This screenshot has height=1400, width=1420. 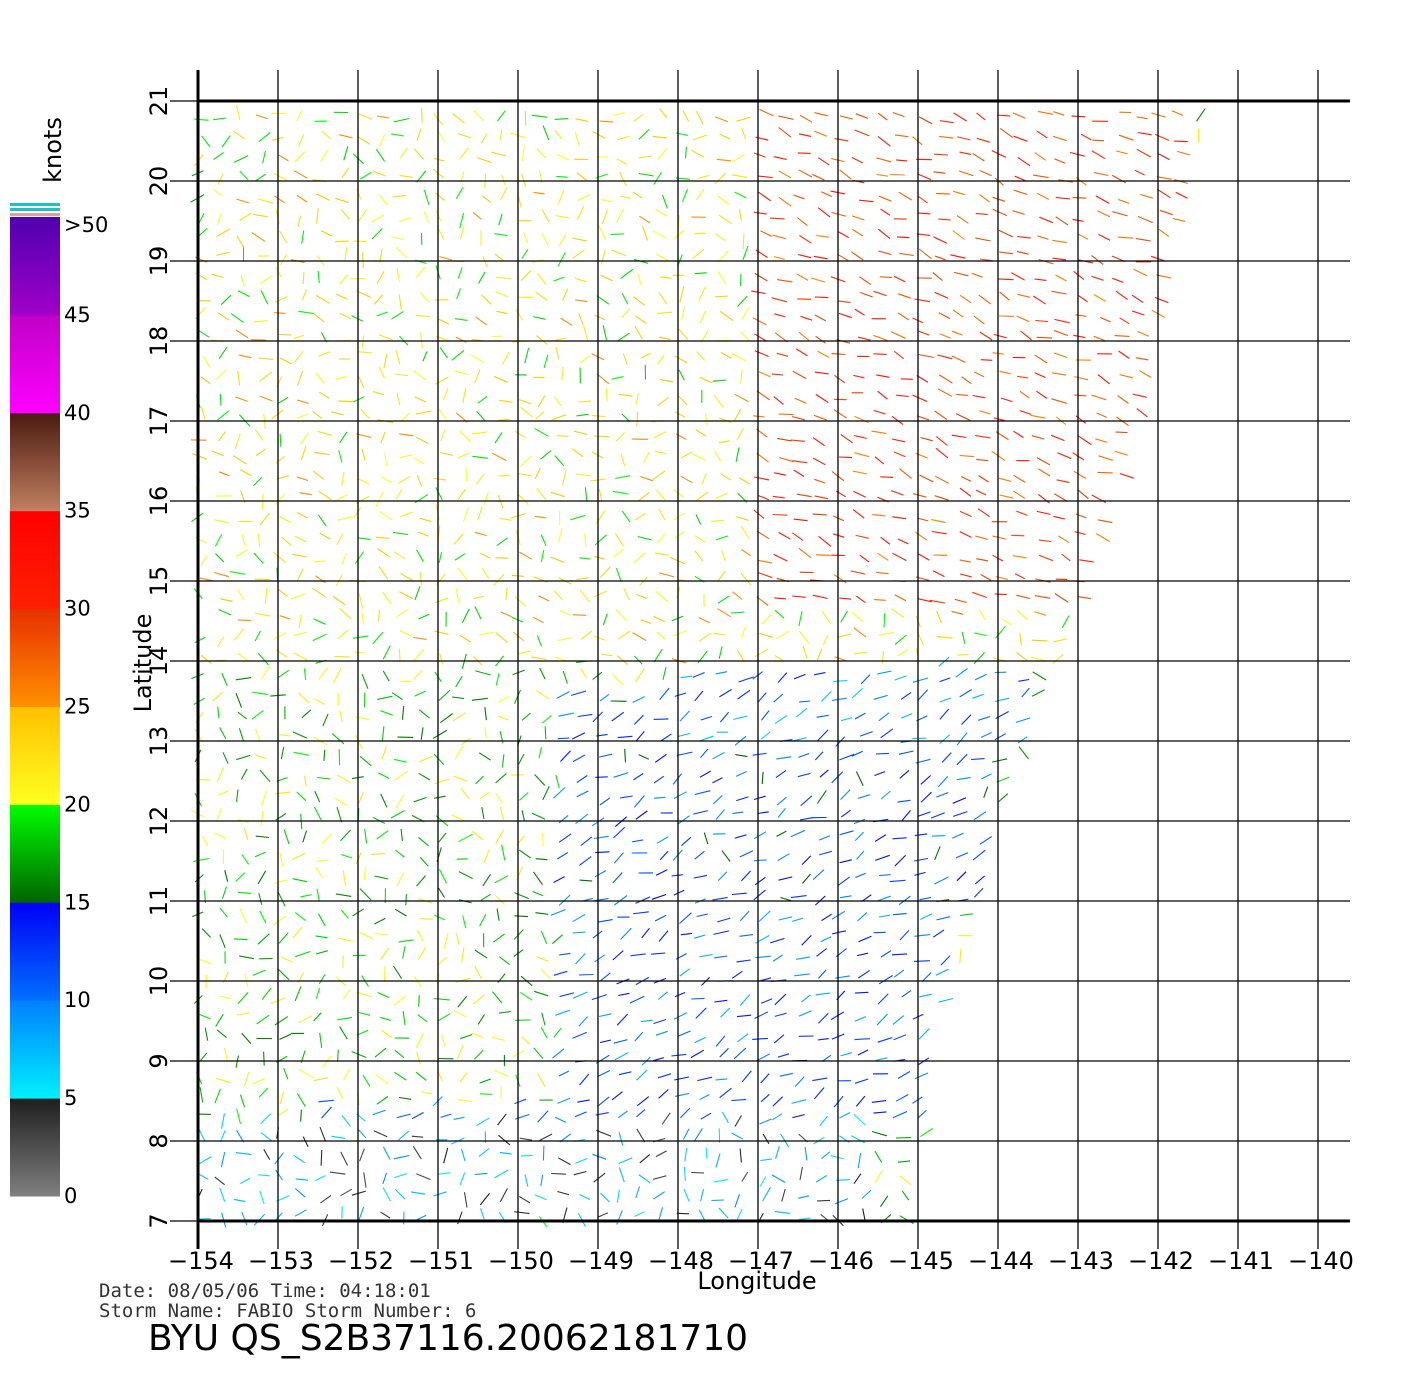 What do you see at coordinates (35, 204) in the screenshot?
I see `colorbar-cap` at bounding box center [35, 204].